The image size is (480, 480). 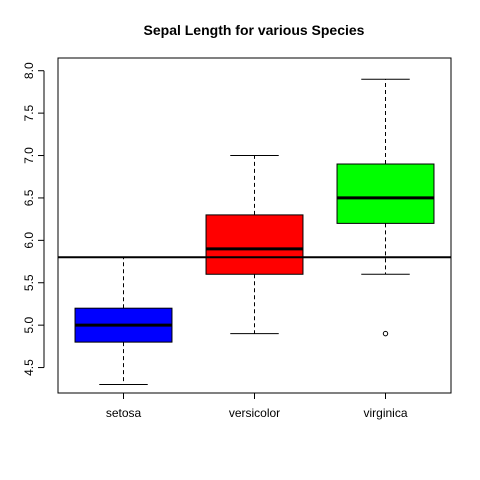 What do you see at coordinates (29, 112) in the screenshot?
I see `y-tick-label: 7.5` at bounding box center [29, 112].